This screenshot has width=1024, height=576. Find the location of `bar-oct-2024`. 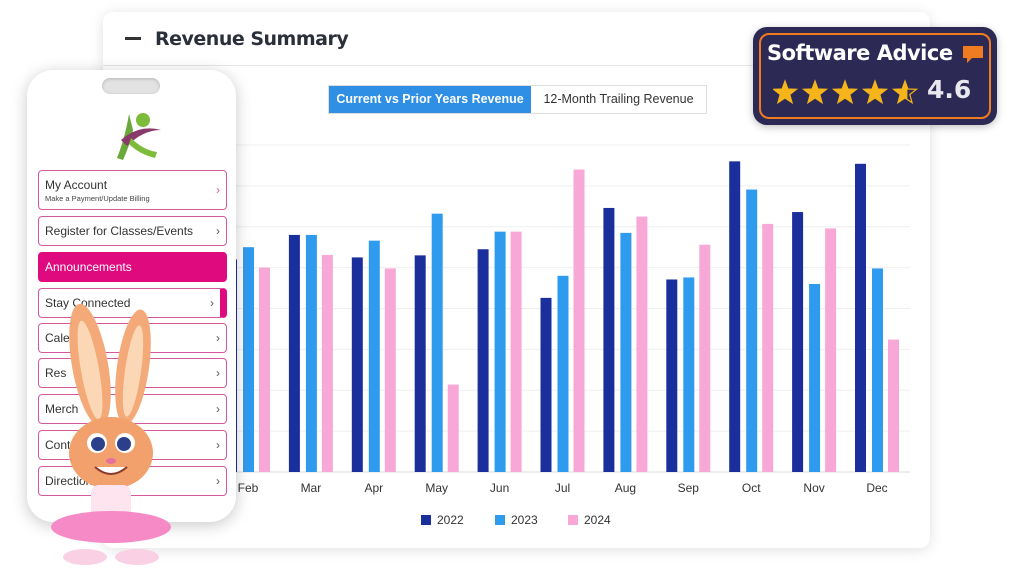

bar-oct-2024 is located at coordinates (768, 347).